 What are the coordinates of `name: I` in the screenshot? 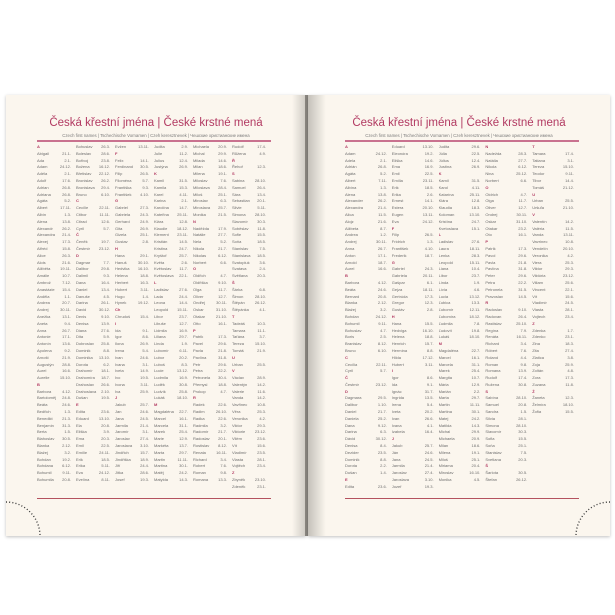 It's located at (392, 371).